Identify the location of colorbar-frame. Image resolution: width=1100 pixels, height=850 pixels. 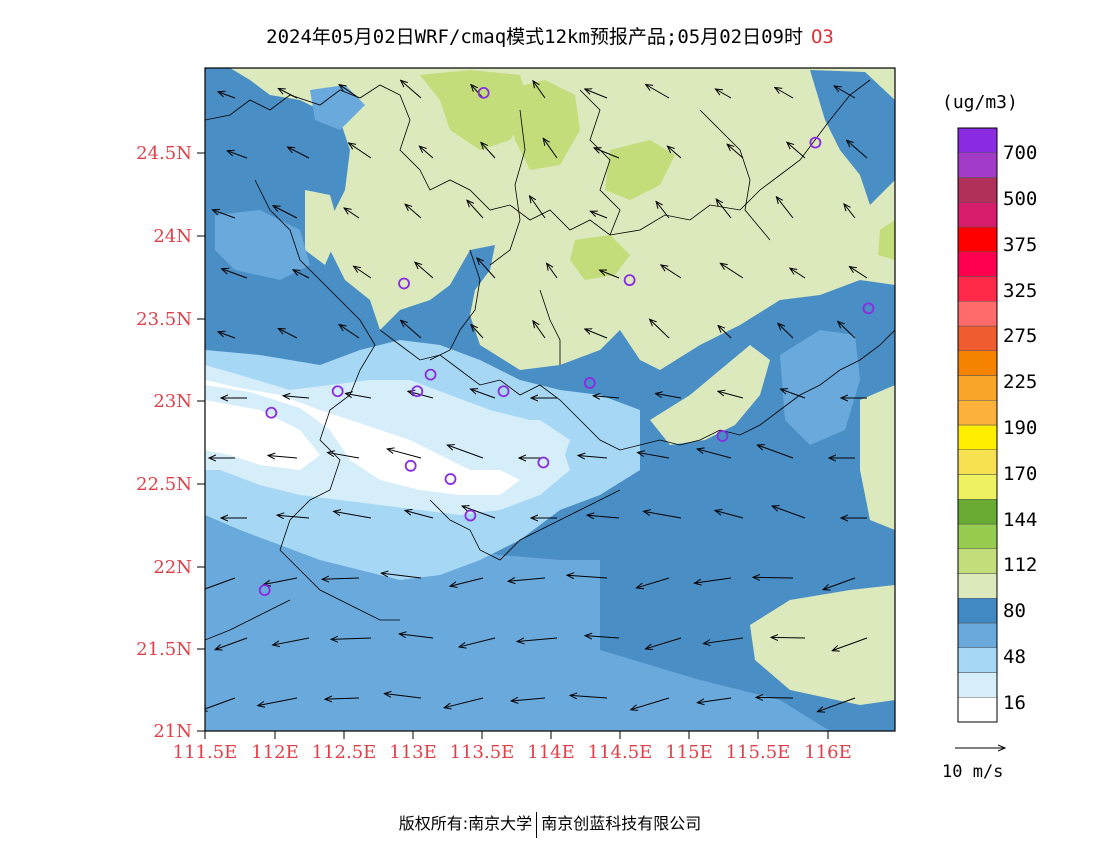
(977, 425).